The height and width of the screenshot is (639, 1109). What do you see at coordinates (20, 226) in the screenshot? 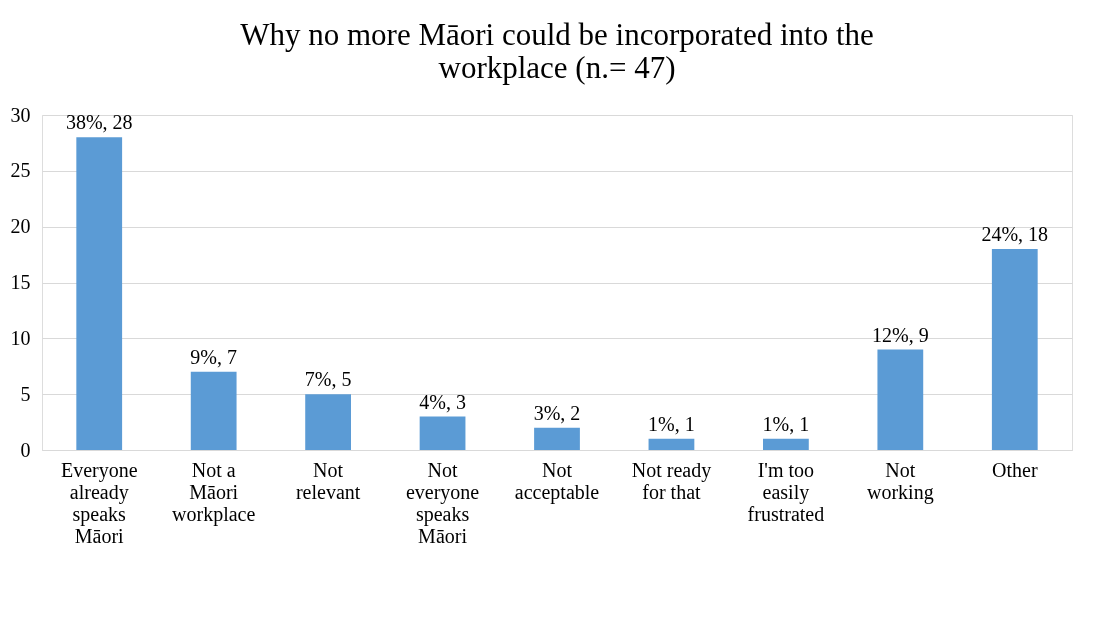
I see `y-tick-label: 20` at bounding box center [20, 226].